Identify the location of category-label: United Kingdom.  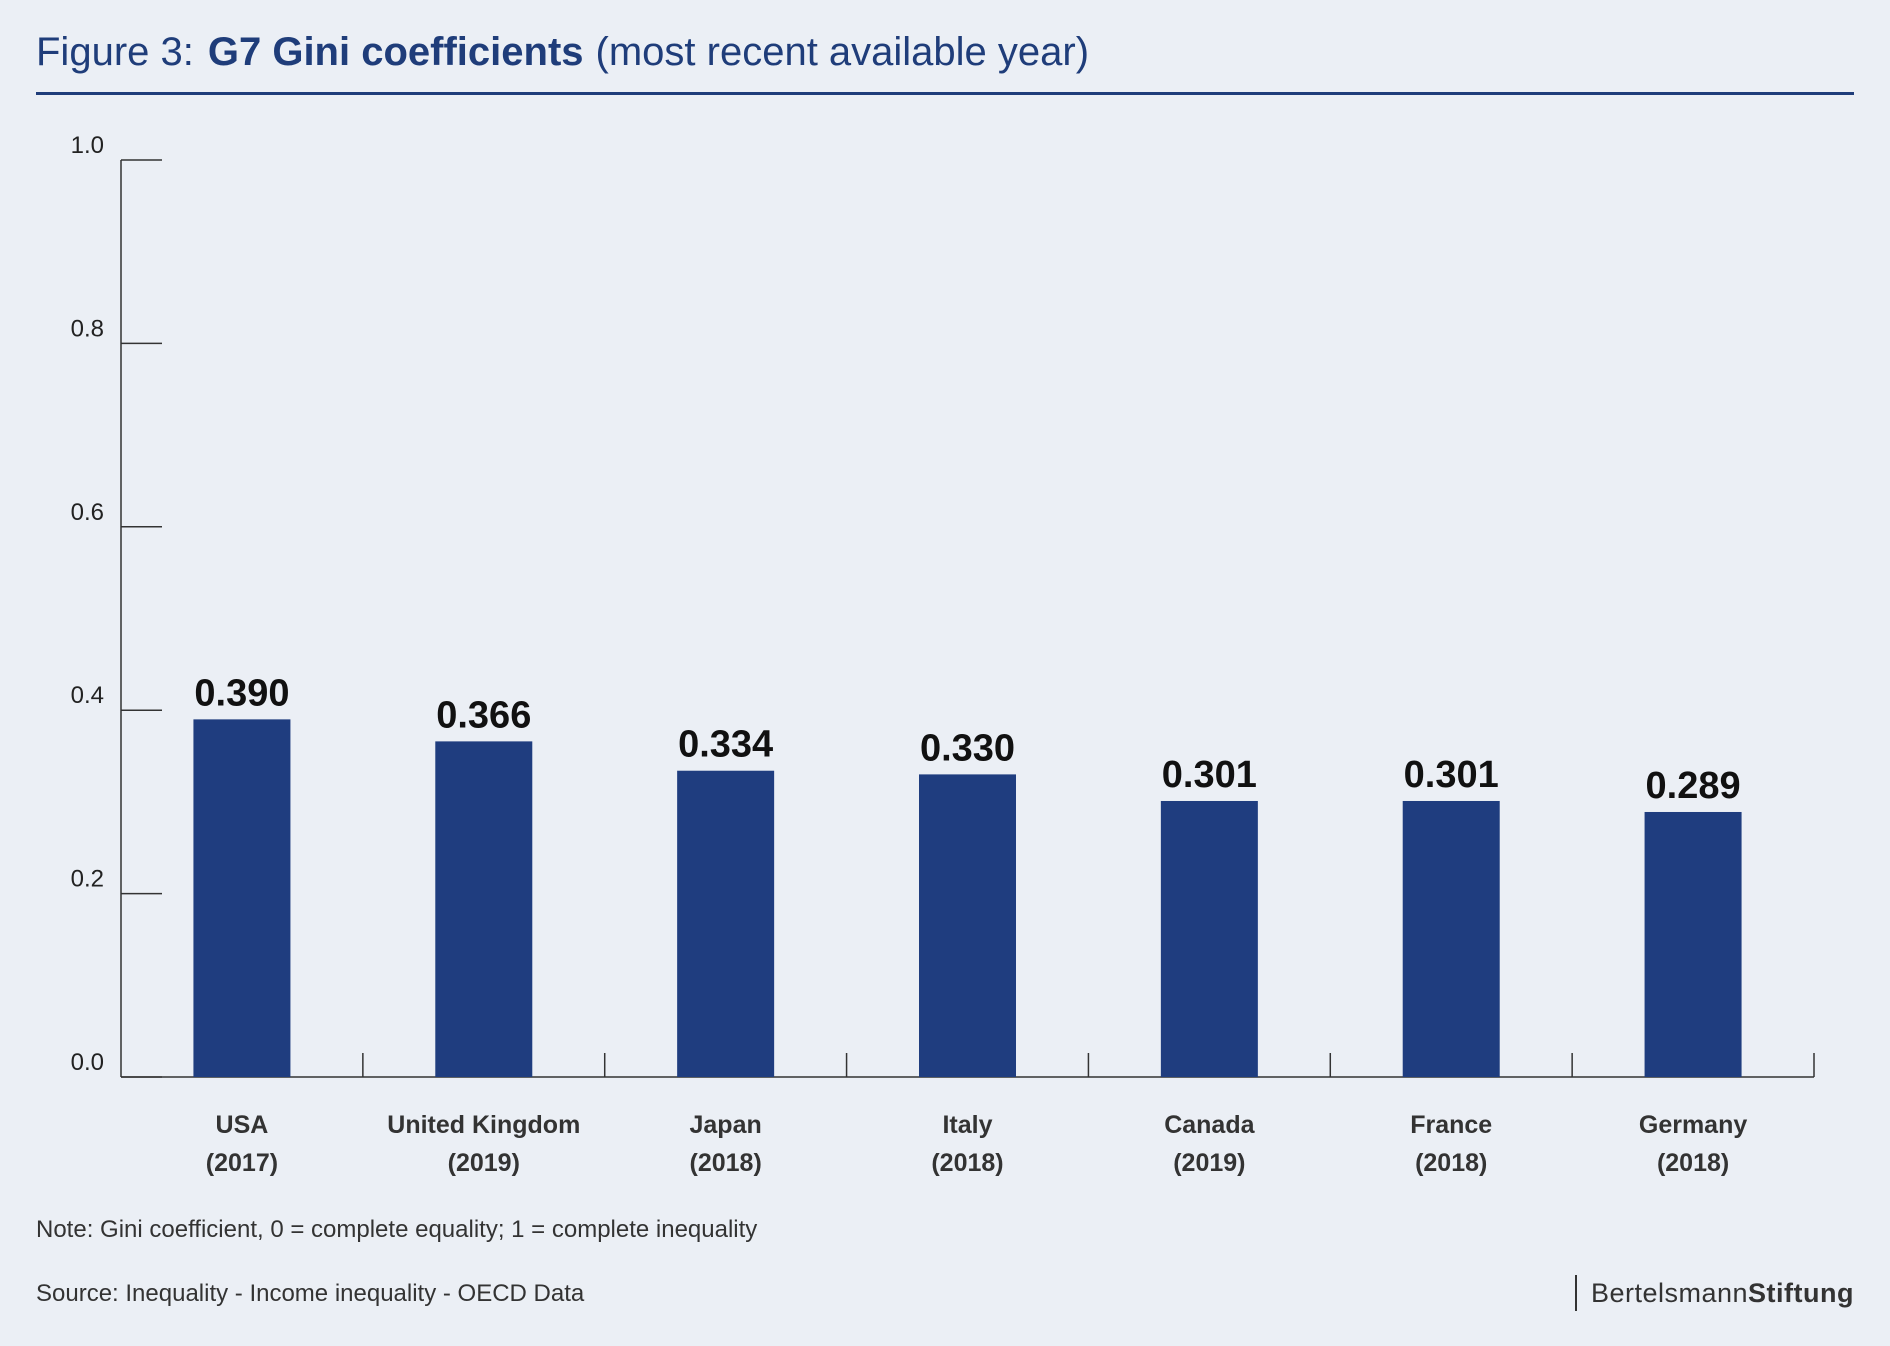
(483, 1125).